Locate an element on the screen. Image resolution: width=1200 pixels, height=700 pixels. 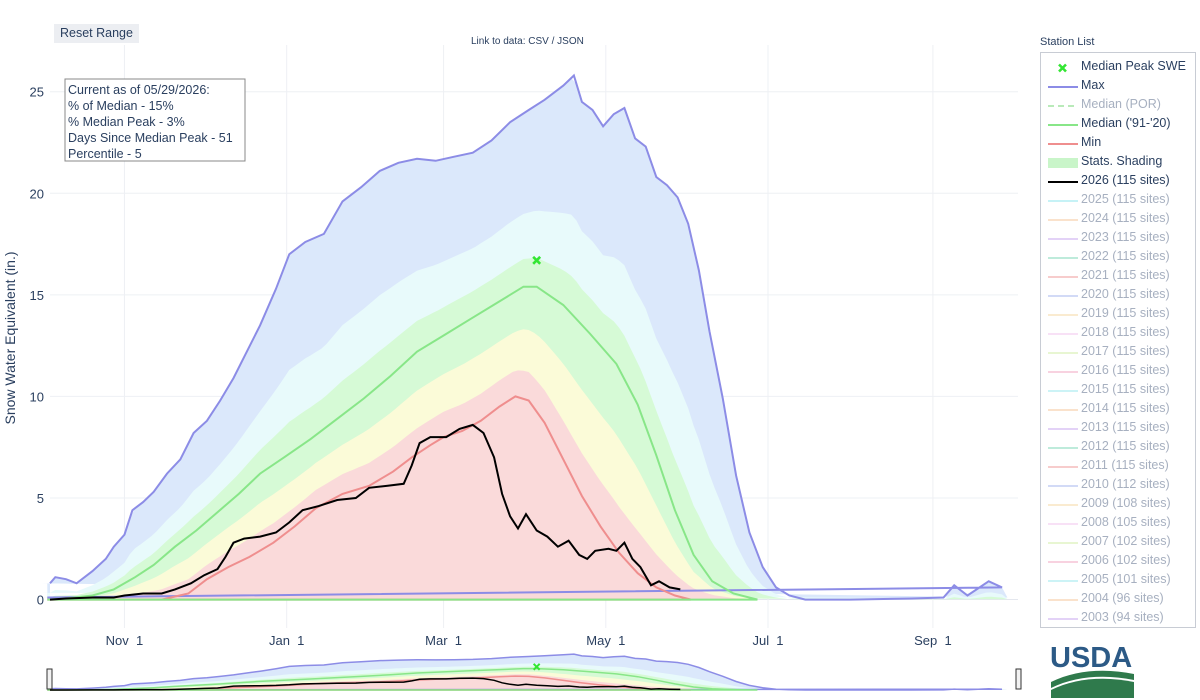
legend-item: Stats. Shading is located at coordinates (1118, 162).